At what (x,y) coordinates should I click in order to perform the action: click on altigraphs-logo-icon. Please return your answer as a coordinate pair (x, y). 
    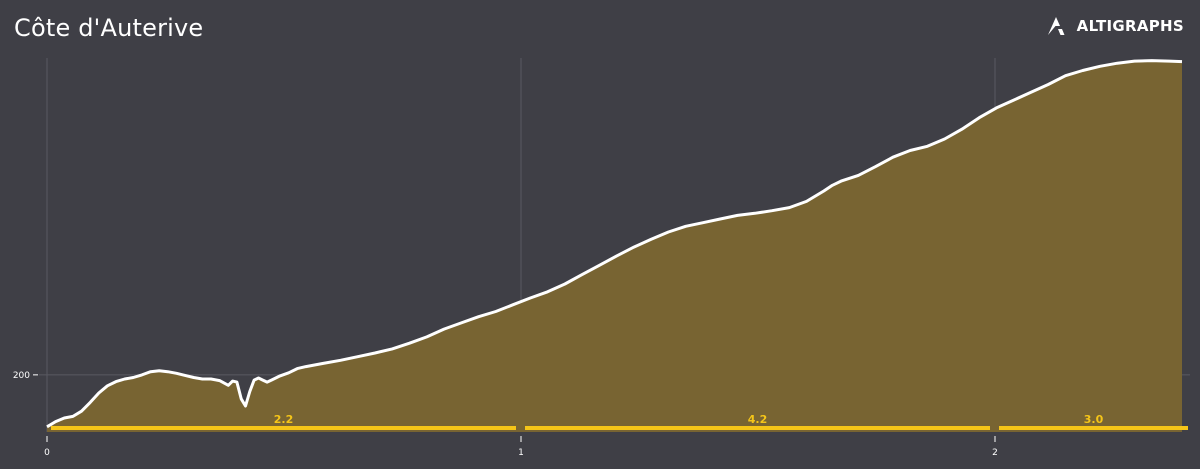
    Looking at the image, I should click on (1056, 26).